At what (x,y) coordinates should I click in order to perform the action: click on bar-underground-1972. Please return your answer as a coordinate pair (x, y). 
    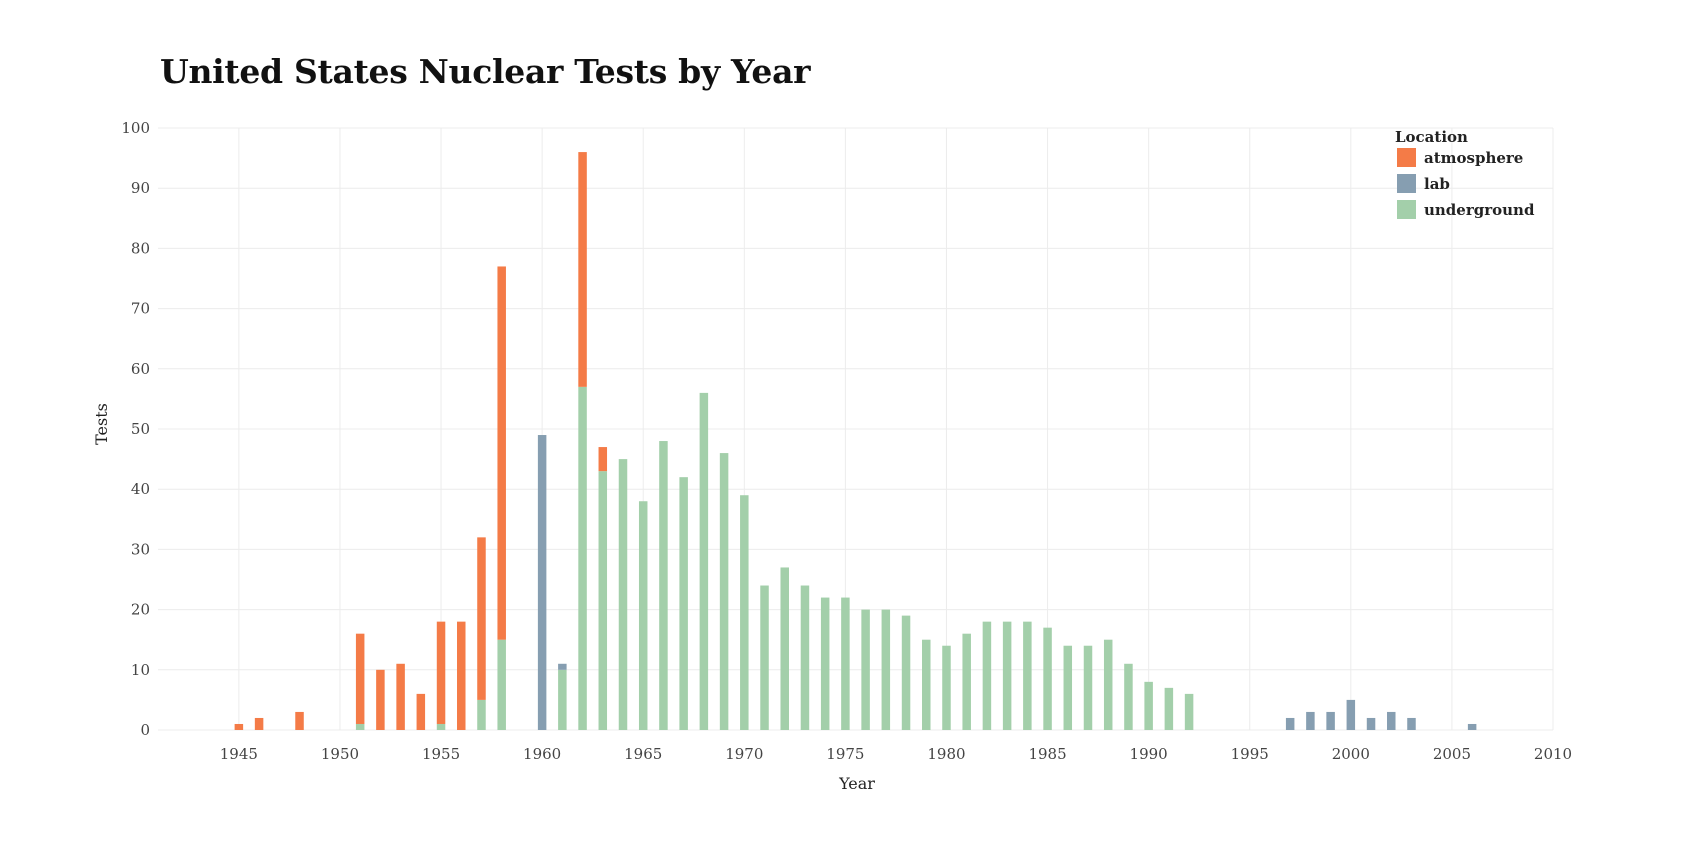
    Looking at the image, I should click on (784, 648).